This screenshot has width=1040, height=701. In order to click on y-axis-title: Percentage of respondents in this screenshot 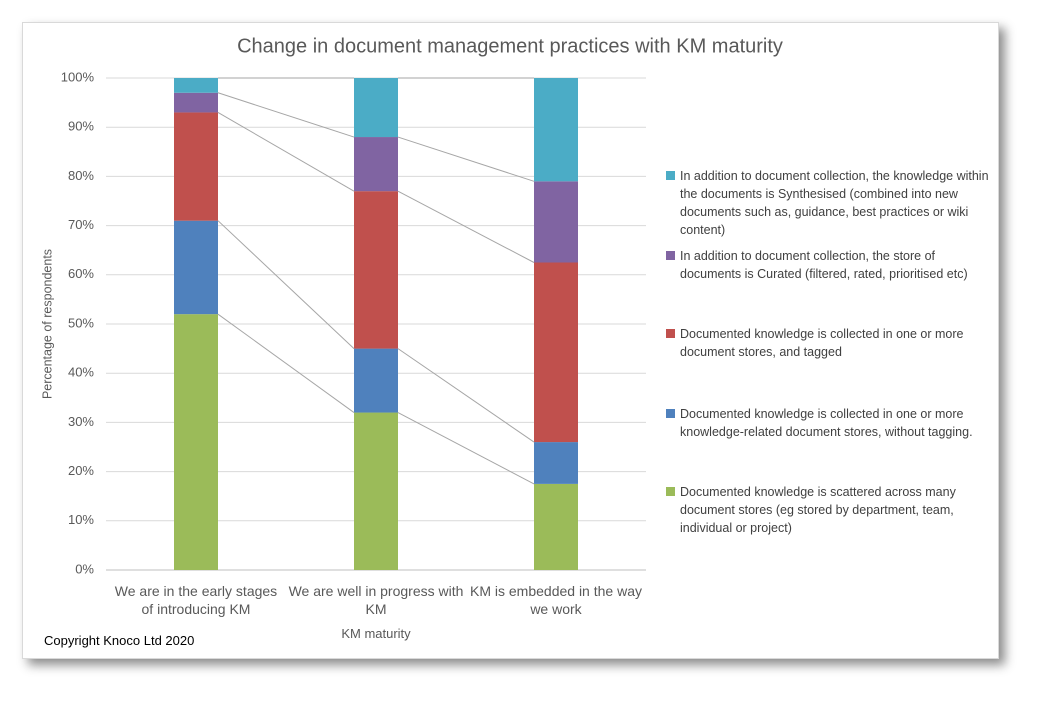, I will do `click(47, 324)`.